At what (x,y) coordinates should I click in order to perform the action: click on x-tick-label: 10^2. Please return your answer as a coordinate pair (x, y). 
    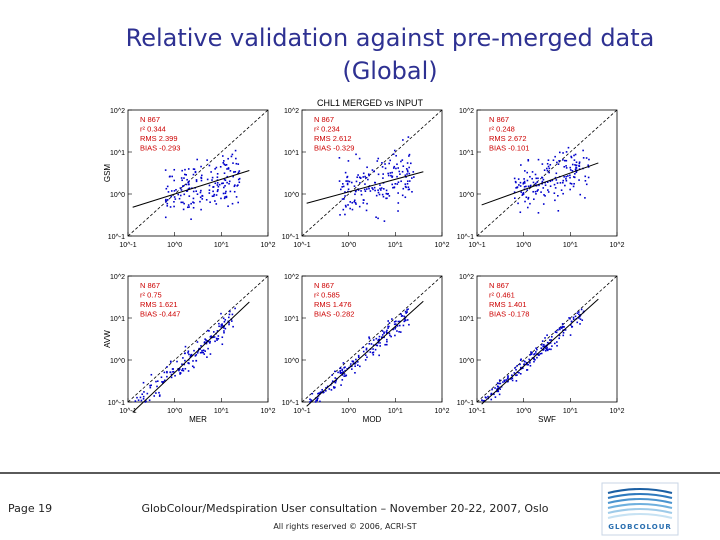
    Looking at the image, I should click on (617, 245).